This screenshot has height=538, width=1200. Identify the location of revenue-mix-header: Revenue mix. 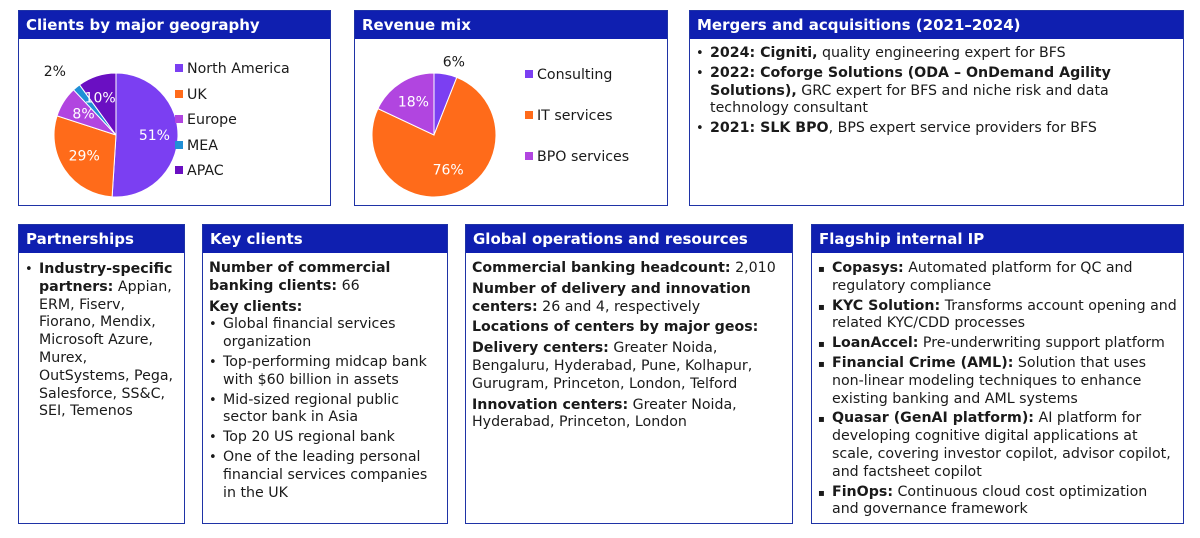
(511, 25).